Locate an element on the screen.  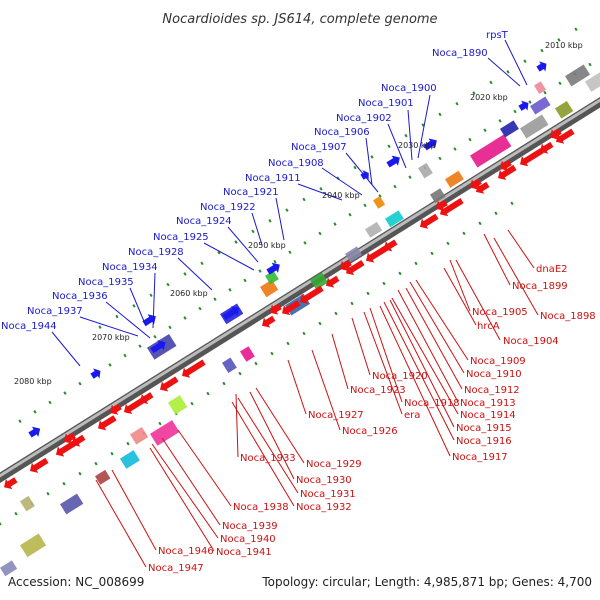
gene-label: Noca_1935 is located at coordinates (106, 282).